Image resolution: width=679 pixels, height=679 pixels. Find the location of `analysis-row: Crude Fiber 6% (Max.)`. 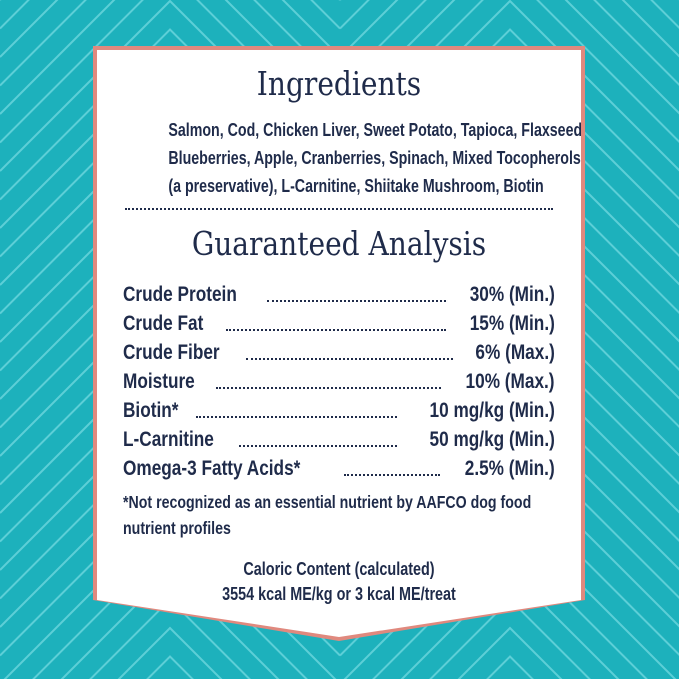

analysis-row: Crude Fiber 6% (Max.) is located at coordinates (339, 352).